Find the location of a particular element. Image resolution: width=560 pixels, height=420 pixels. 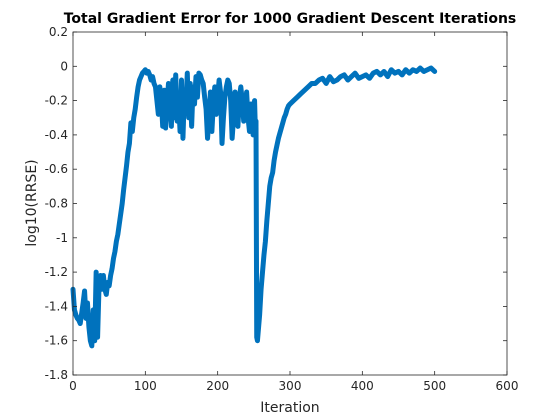

y-tick-label: -1.2 is located at coordinates (56, 272).